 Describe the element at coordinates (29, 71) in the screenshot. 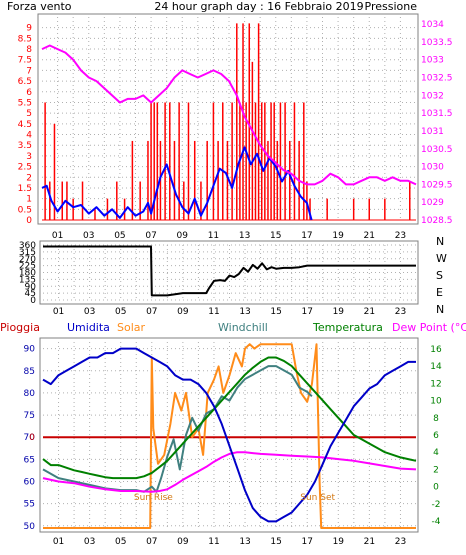

I see `wind-tick-label: 7` at that location.